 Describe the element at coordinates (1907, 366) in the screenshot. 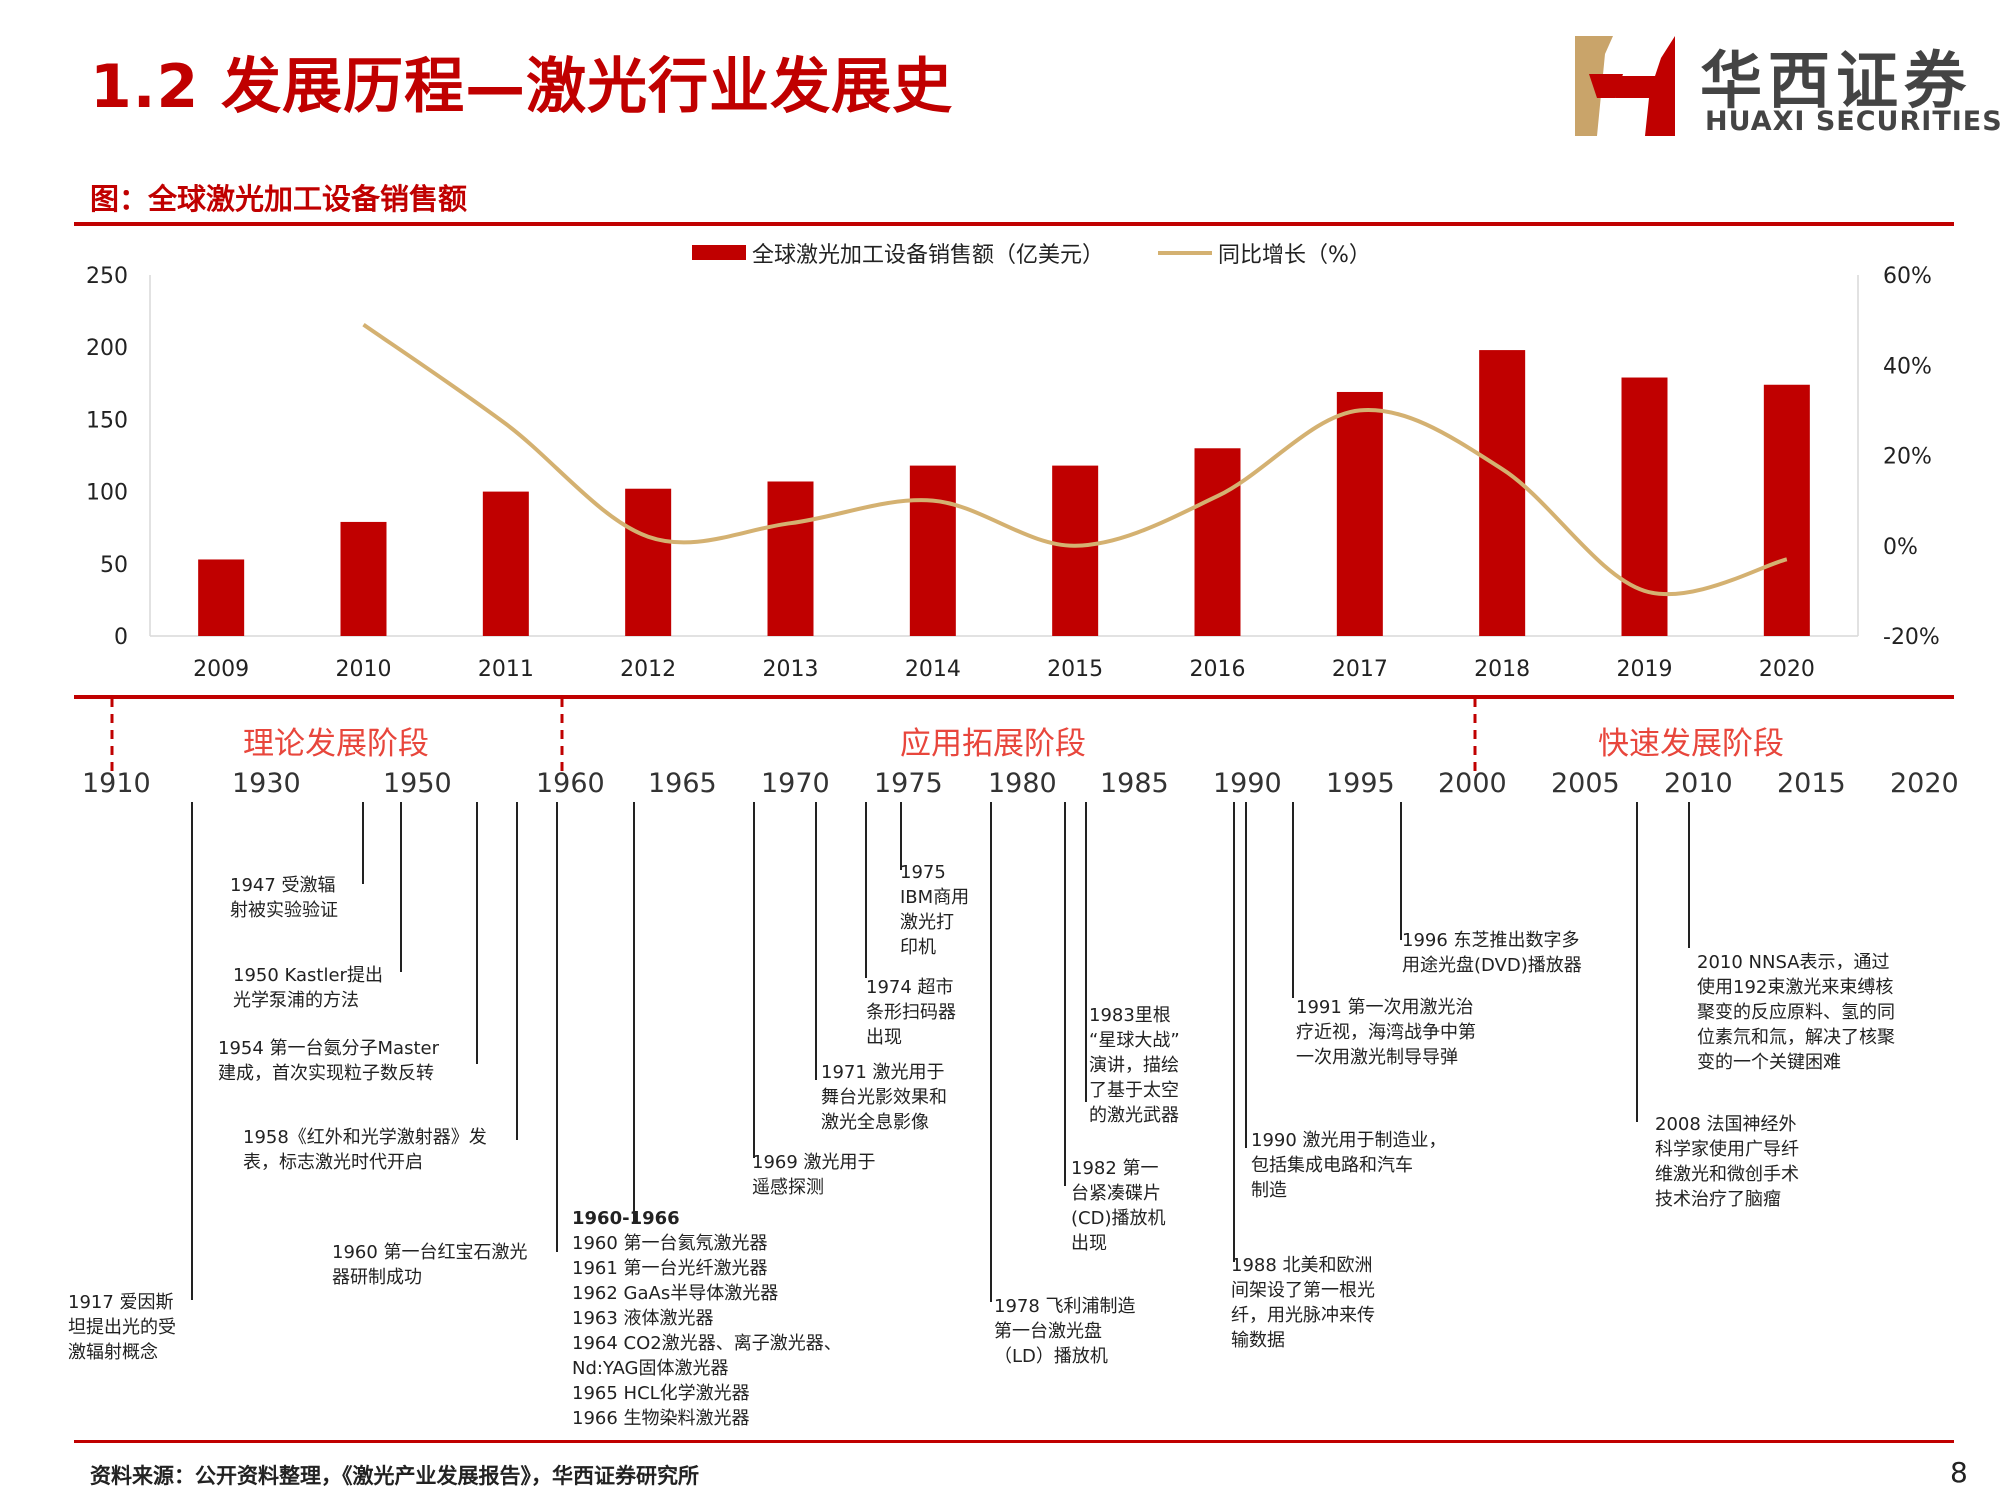

I see `y-right-tick-label: 40%` at that location.